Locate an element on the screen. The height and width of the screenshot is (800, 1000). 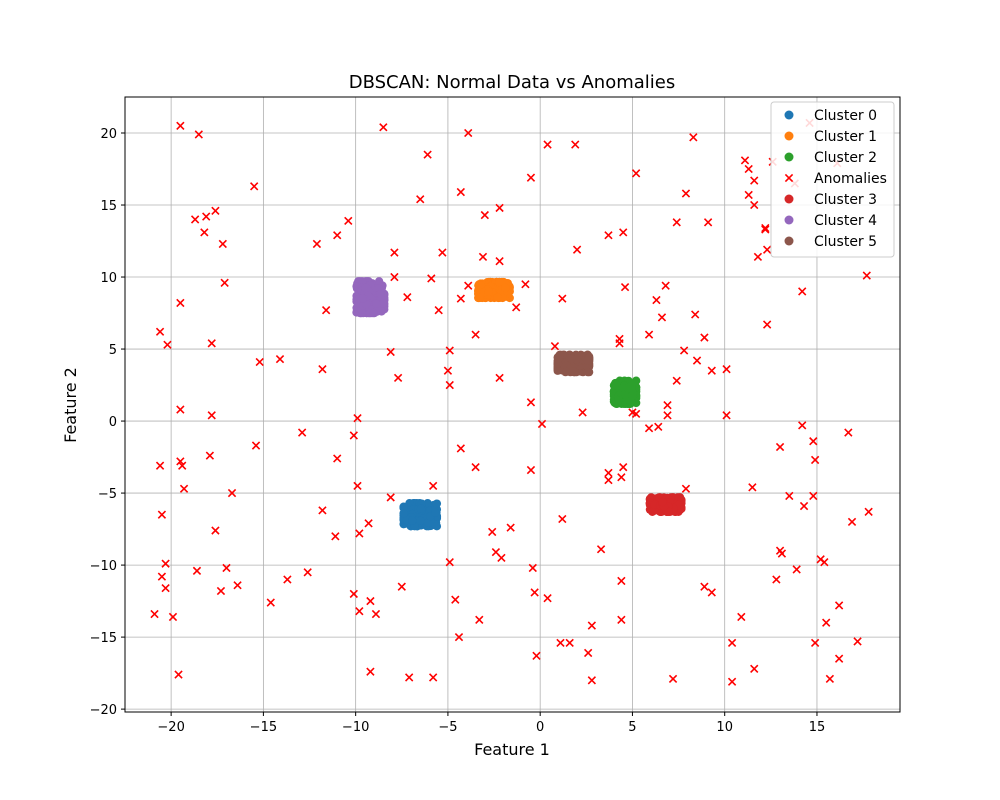
y-tick-label: 15 is located at coordinates (108, 206).